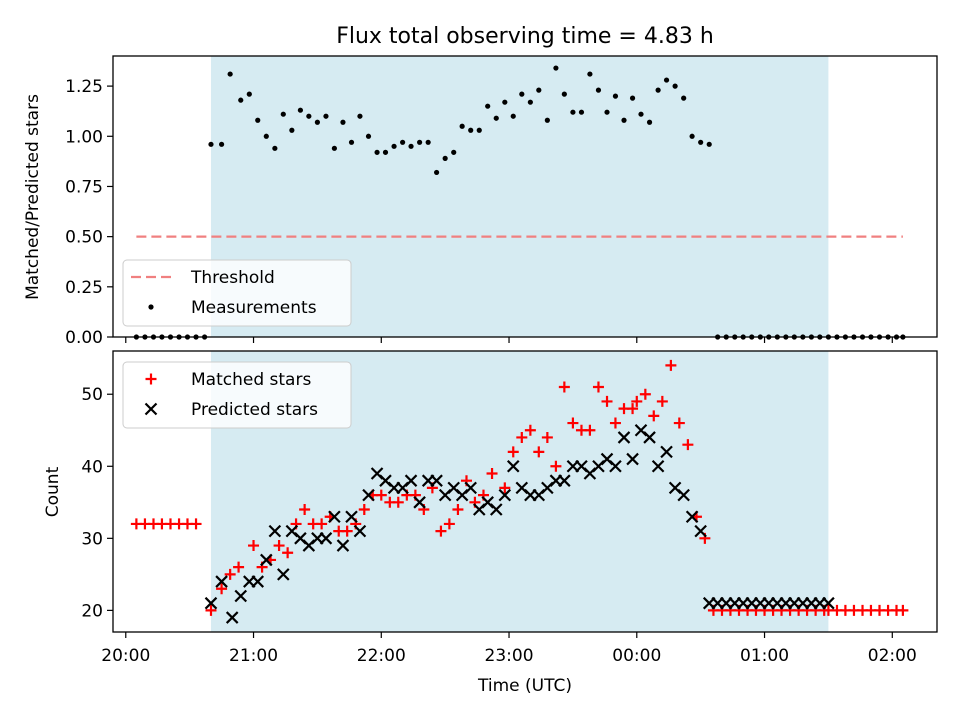 The image size is (960, 720). I want to click on x-tick-label: 02:00, so click(892, 656).